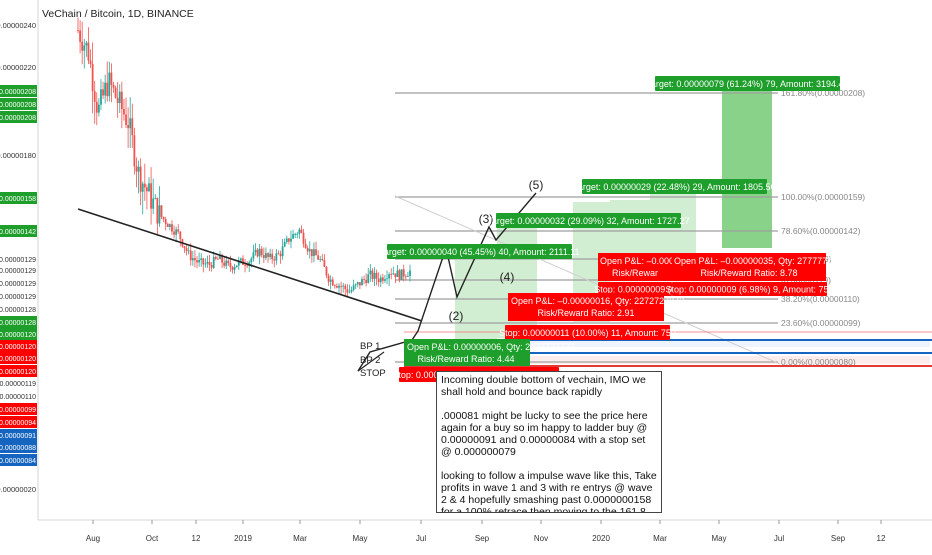 This screenshot has height=555, width=932. I want to click on price-axis-badge: 0.00000119, so click(18, 384).